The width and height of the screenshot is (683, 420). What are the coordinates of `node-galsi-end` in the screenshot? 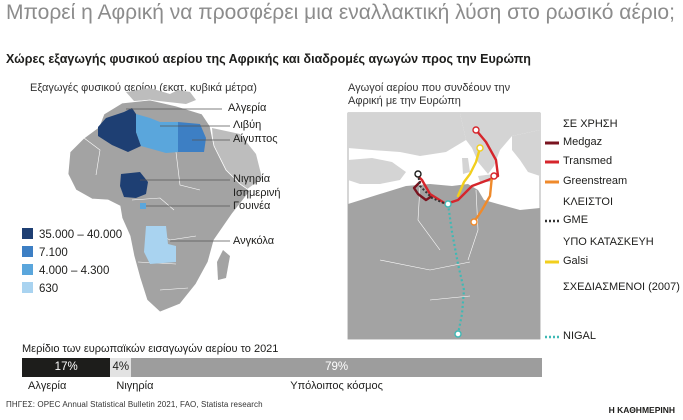 It's located at (480, 148).